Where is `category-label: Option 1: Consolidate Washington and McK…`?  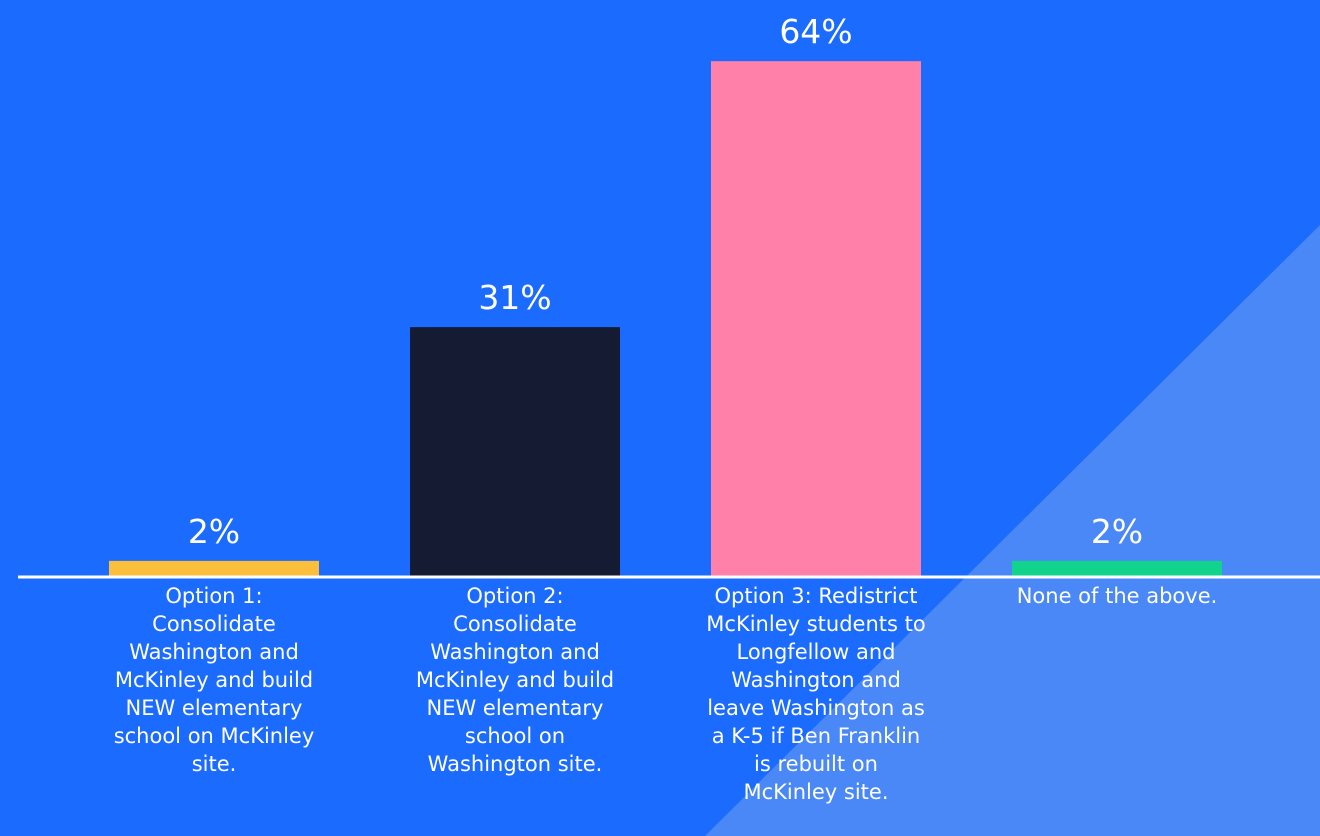 category-label: Option 1: Consolidate Washington and McK… is located at coordinates (214, 680).